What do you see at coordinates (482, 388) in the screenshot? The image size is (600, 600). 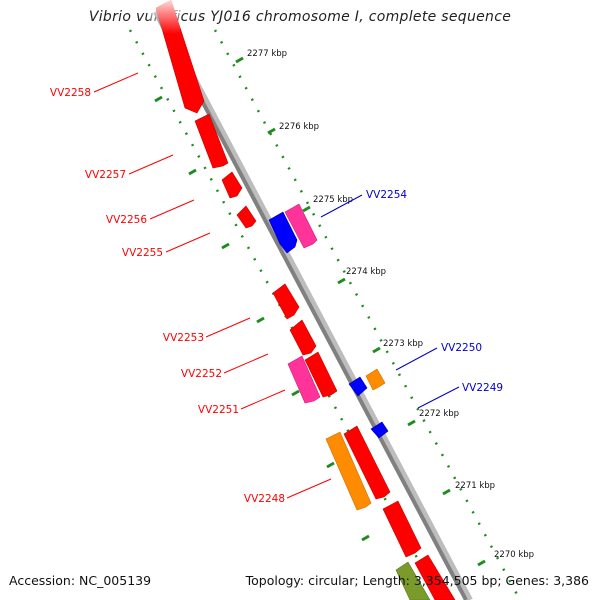 I see `label-vv2249: VV2249` at bounding box center [482, 388].